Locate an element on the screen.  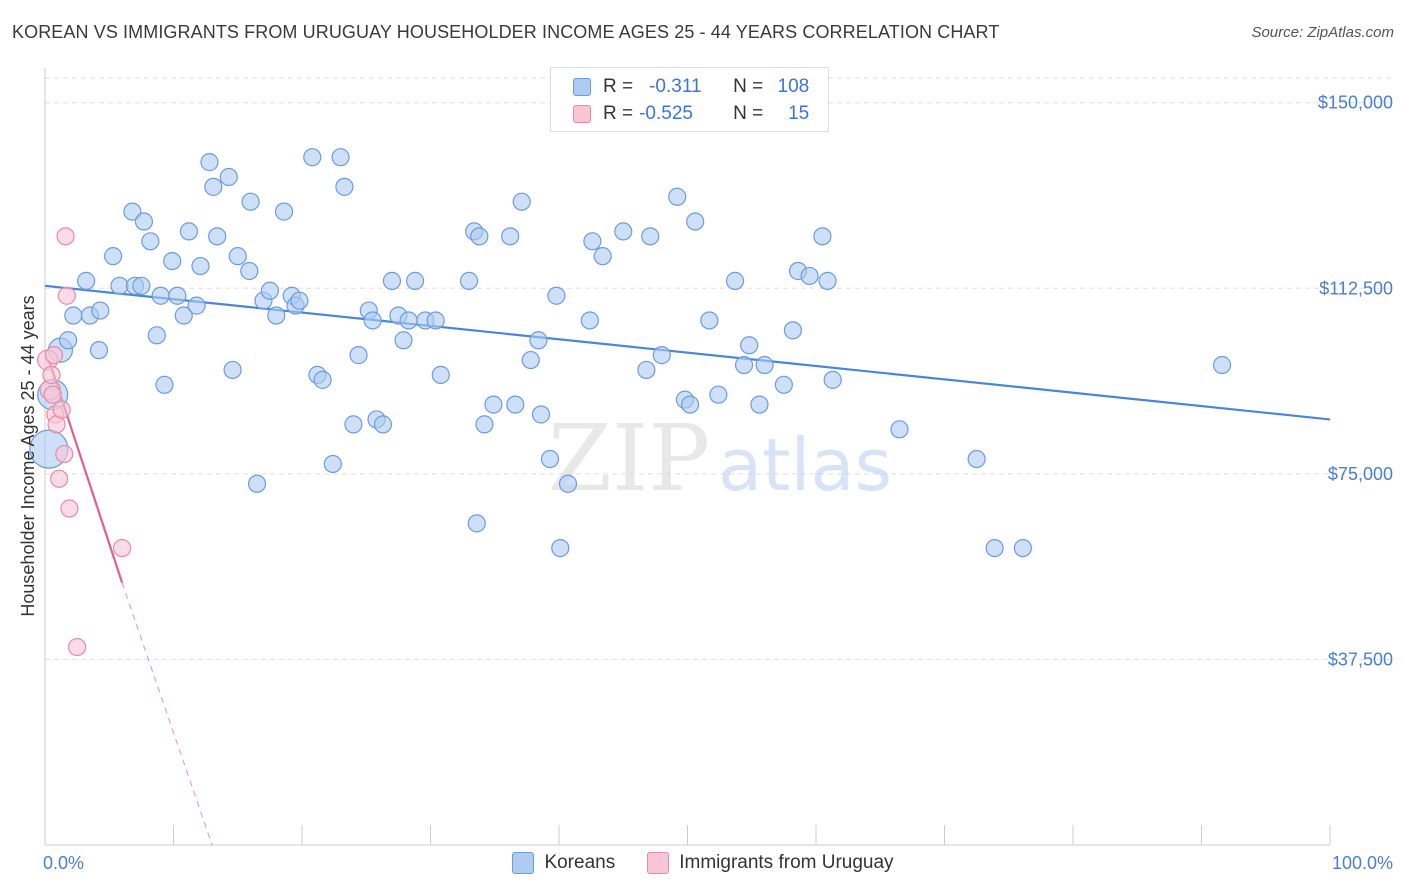
uruguay-swatch is located at coordinates (582, 114).